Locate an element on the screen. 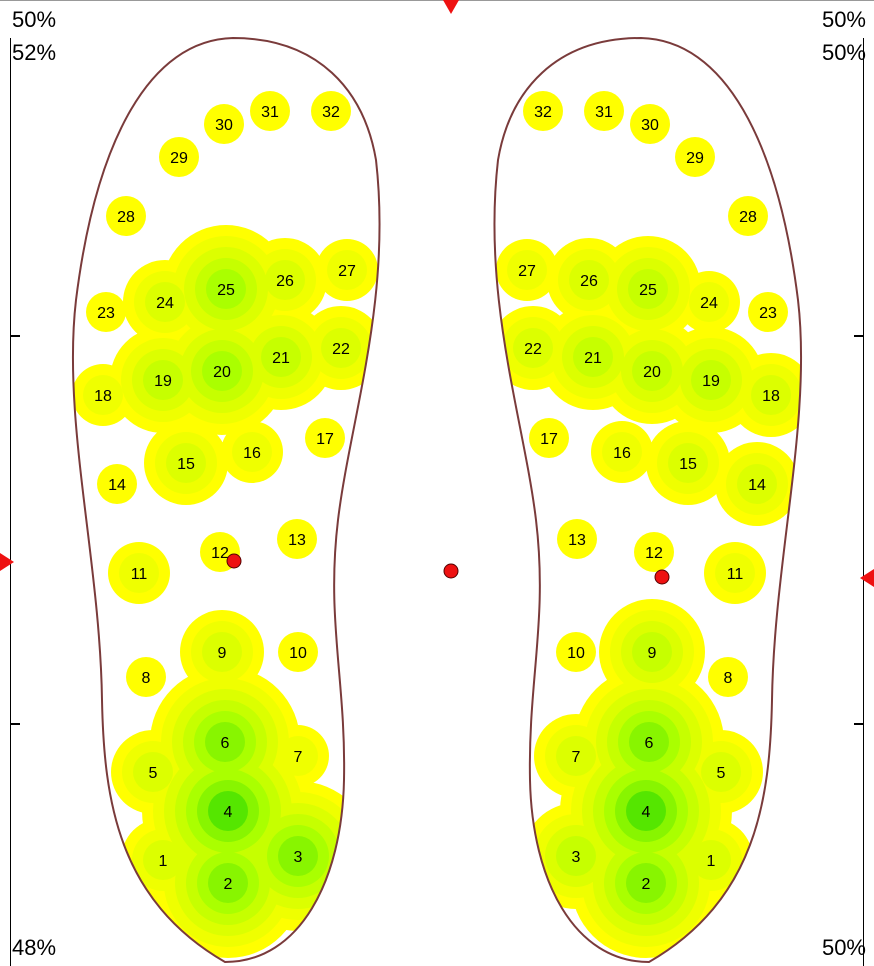 The width and height of the screenshot is (874, 966). right-balance-marker is located at coordinates (867, 578).